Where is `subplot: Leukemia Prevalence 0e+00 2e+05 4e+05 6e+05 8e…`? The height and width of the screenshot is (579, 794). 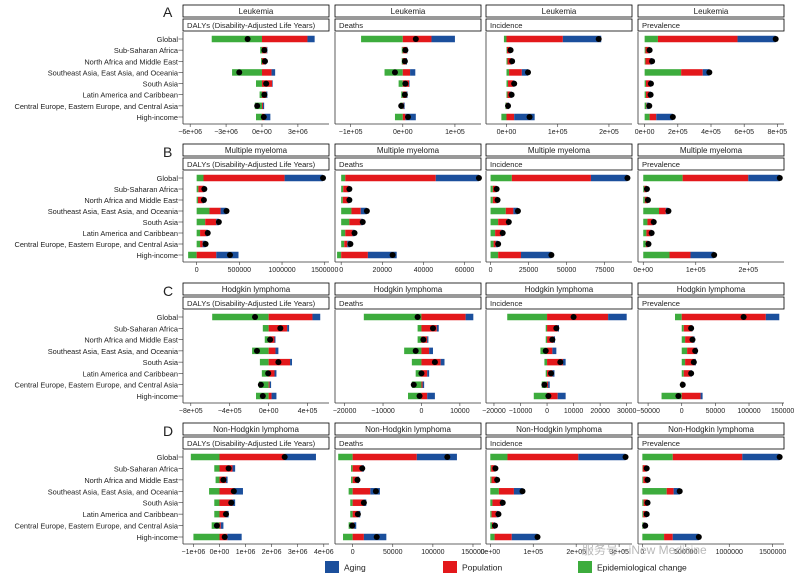 subplot: Leukemia Prevalence 0e+00 2e+05 4e+05 6e+05 8e… is located at coordinates (711, 70).